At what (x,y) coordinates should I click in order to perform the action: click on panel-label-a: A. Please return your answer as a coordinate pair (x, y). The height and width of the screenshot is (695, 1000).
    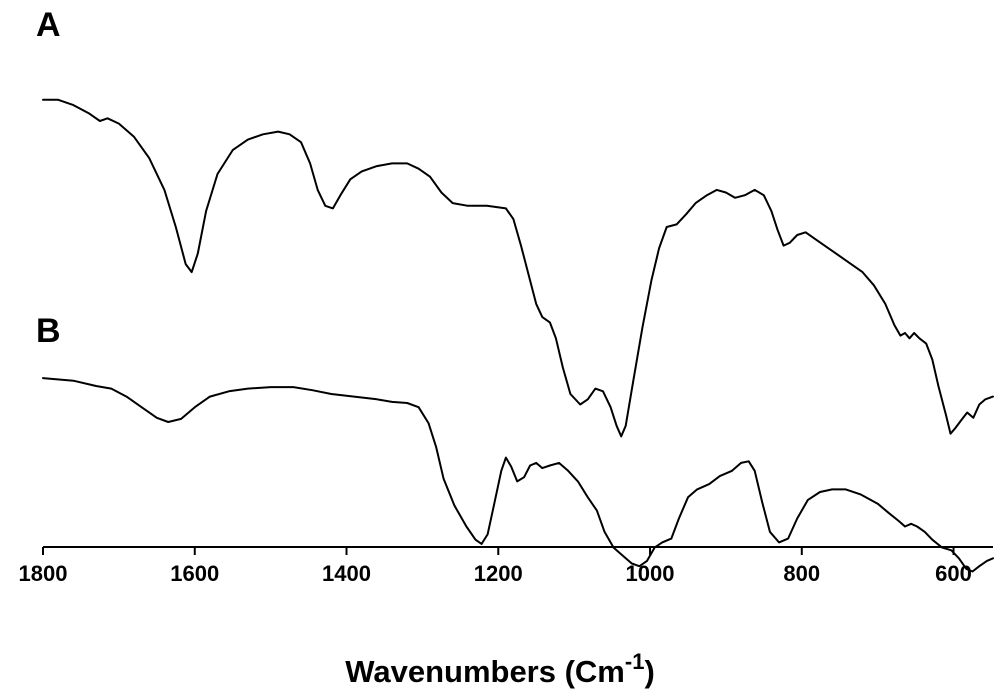
    Looking at the image, I should click on (48, 25).